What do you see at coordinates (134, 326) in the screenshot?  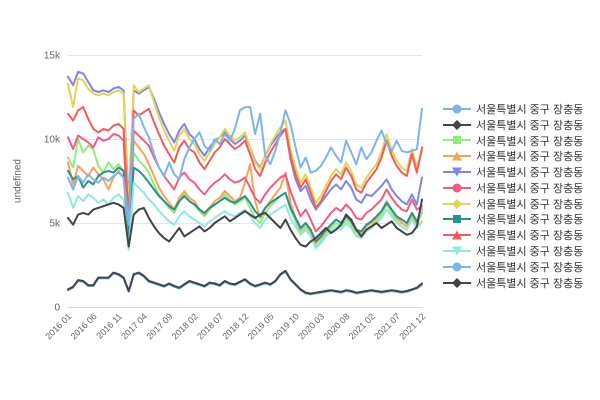 I see `x-tick-label: 2017 04` at bounding box center [134, 326].